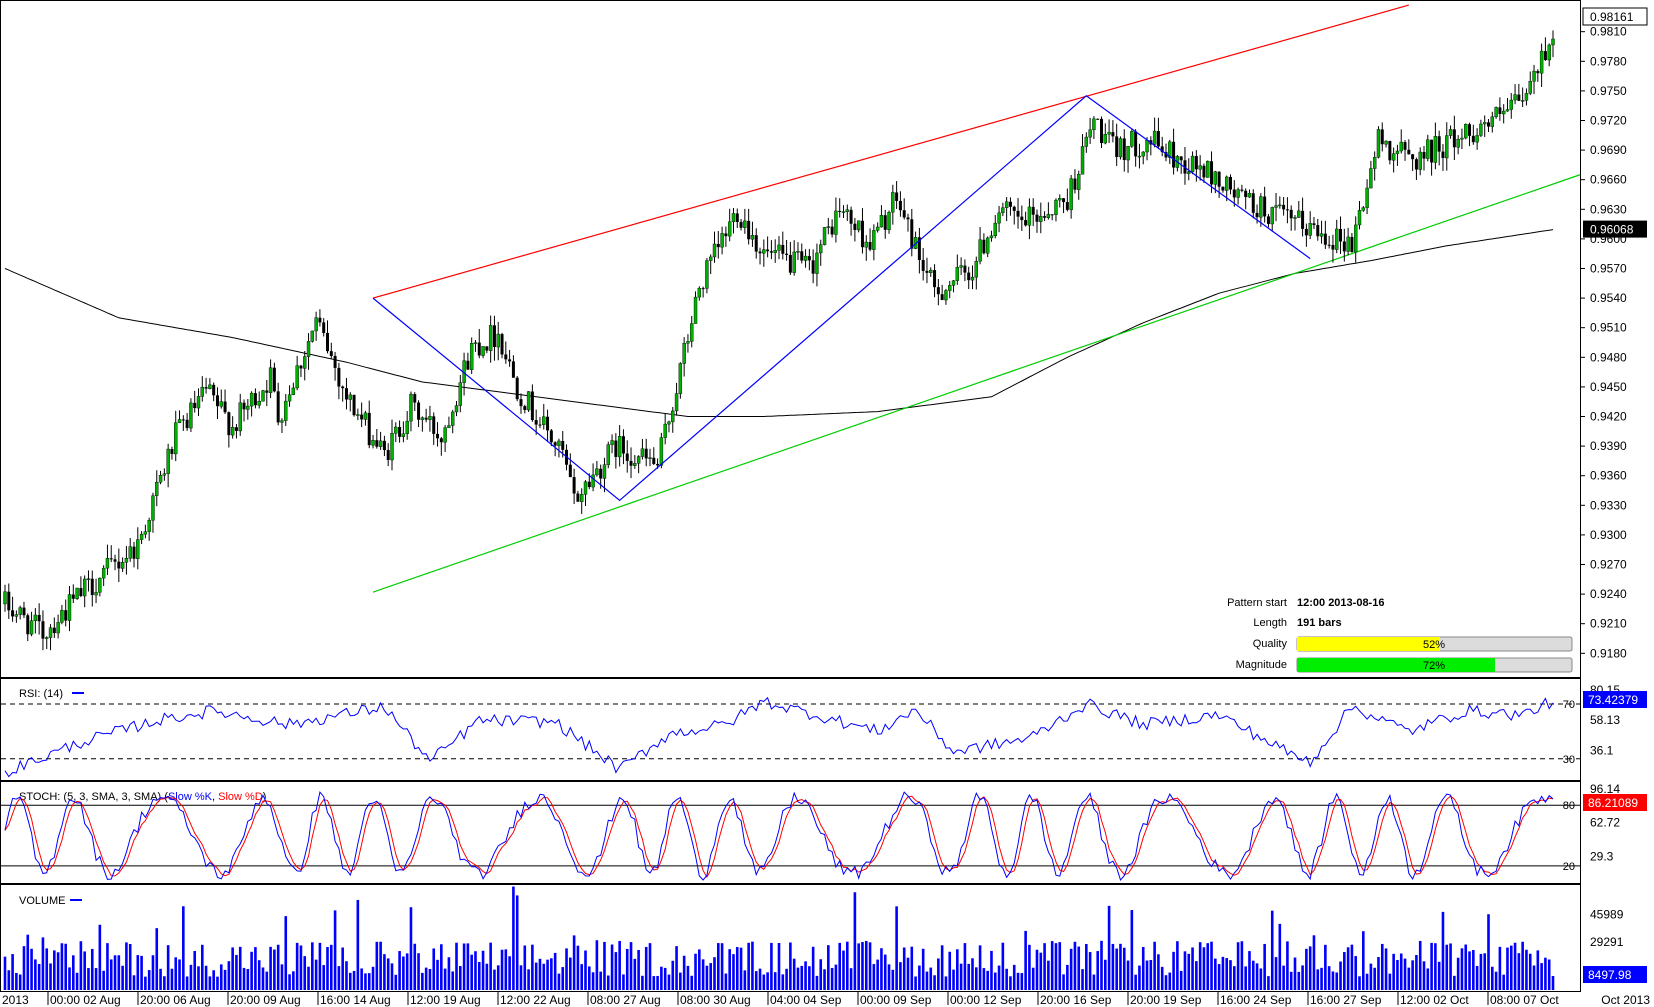 The height and width of the screenshot is (1007, 1654). What do you see at coordinates (986, 1000) in the screenshot?
I see `time-tick-label: 00:00 12 Sep` at bounding box center [986, 1000].